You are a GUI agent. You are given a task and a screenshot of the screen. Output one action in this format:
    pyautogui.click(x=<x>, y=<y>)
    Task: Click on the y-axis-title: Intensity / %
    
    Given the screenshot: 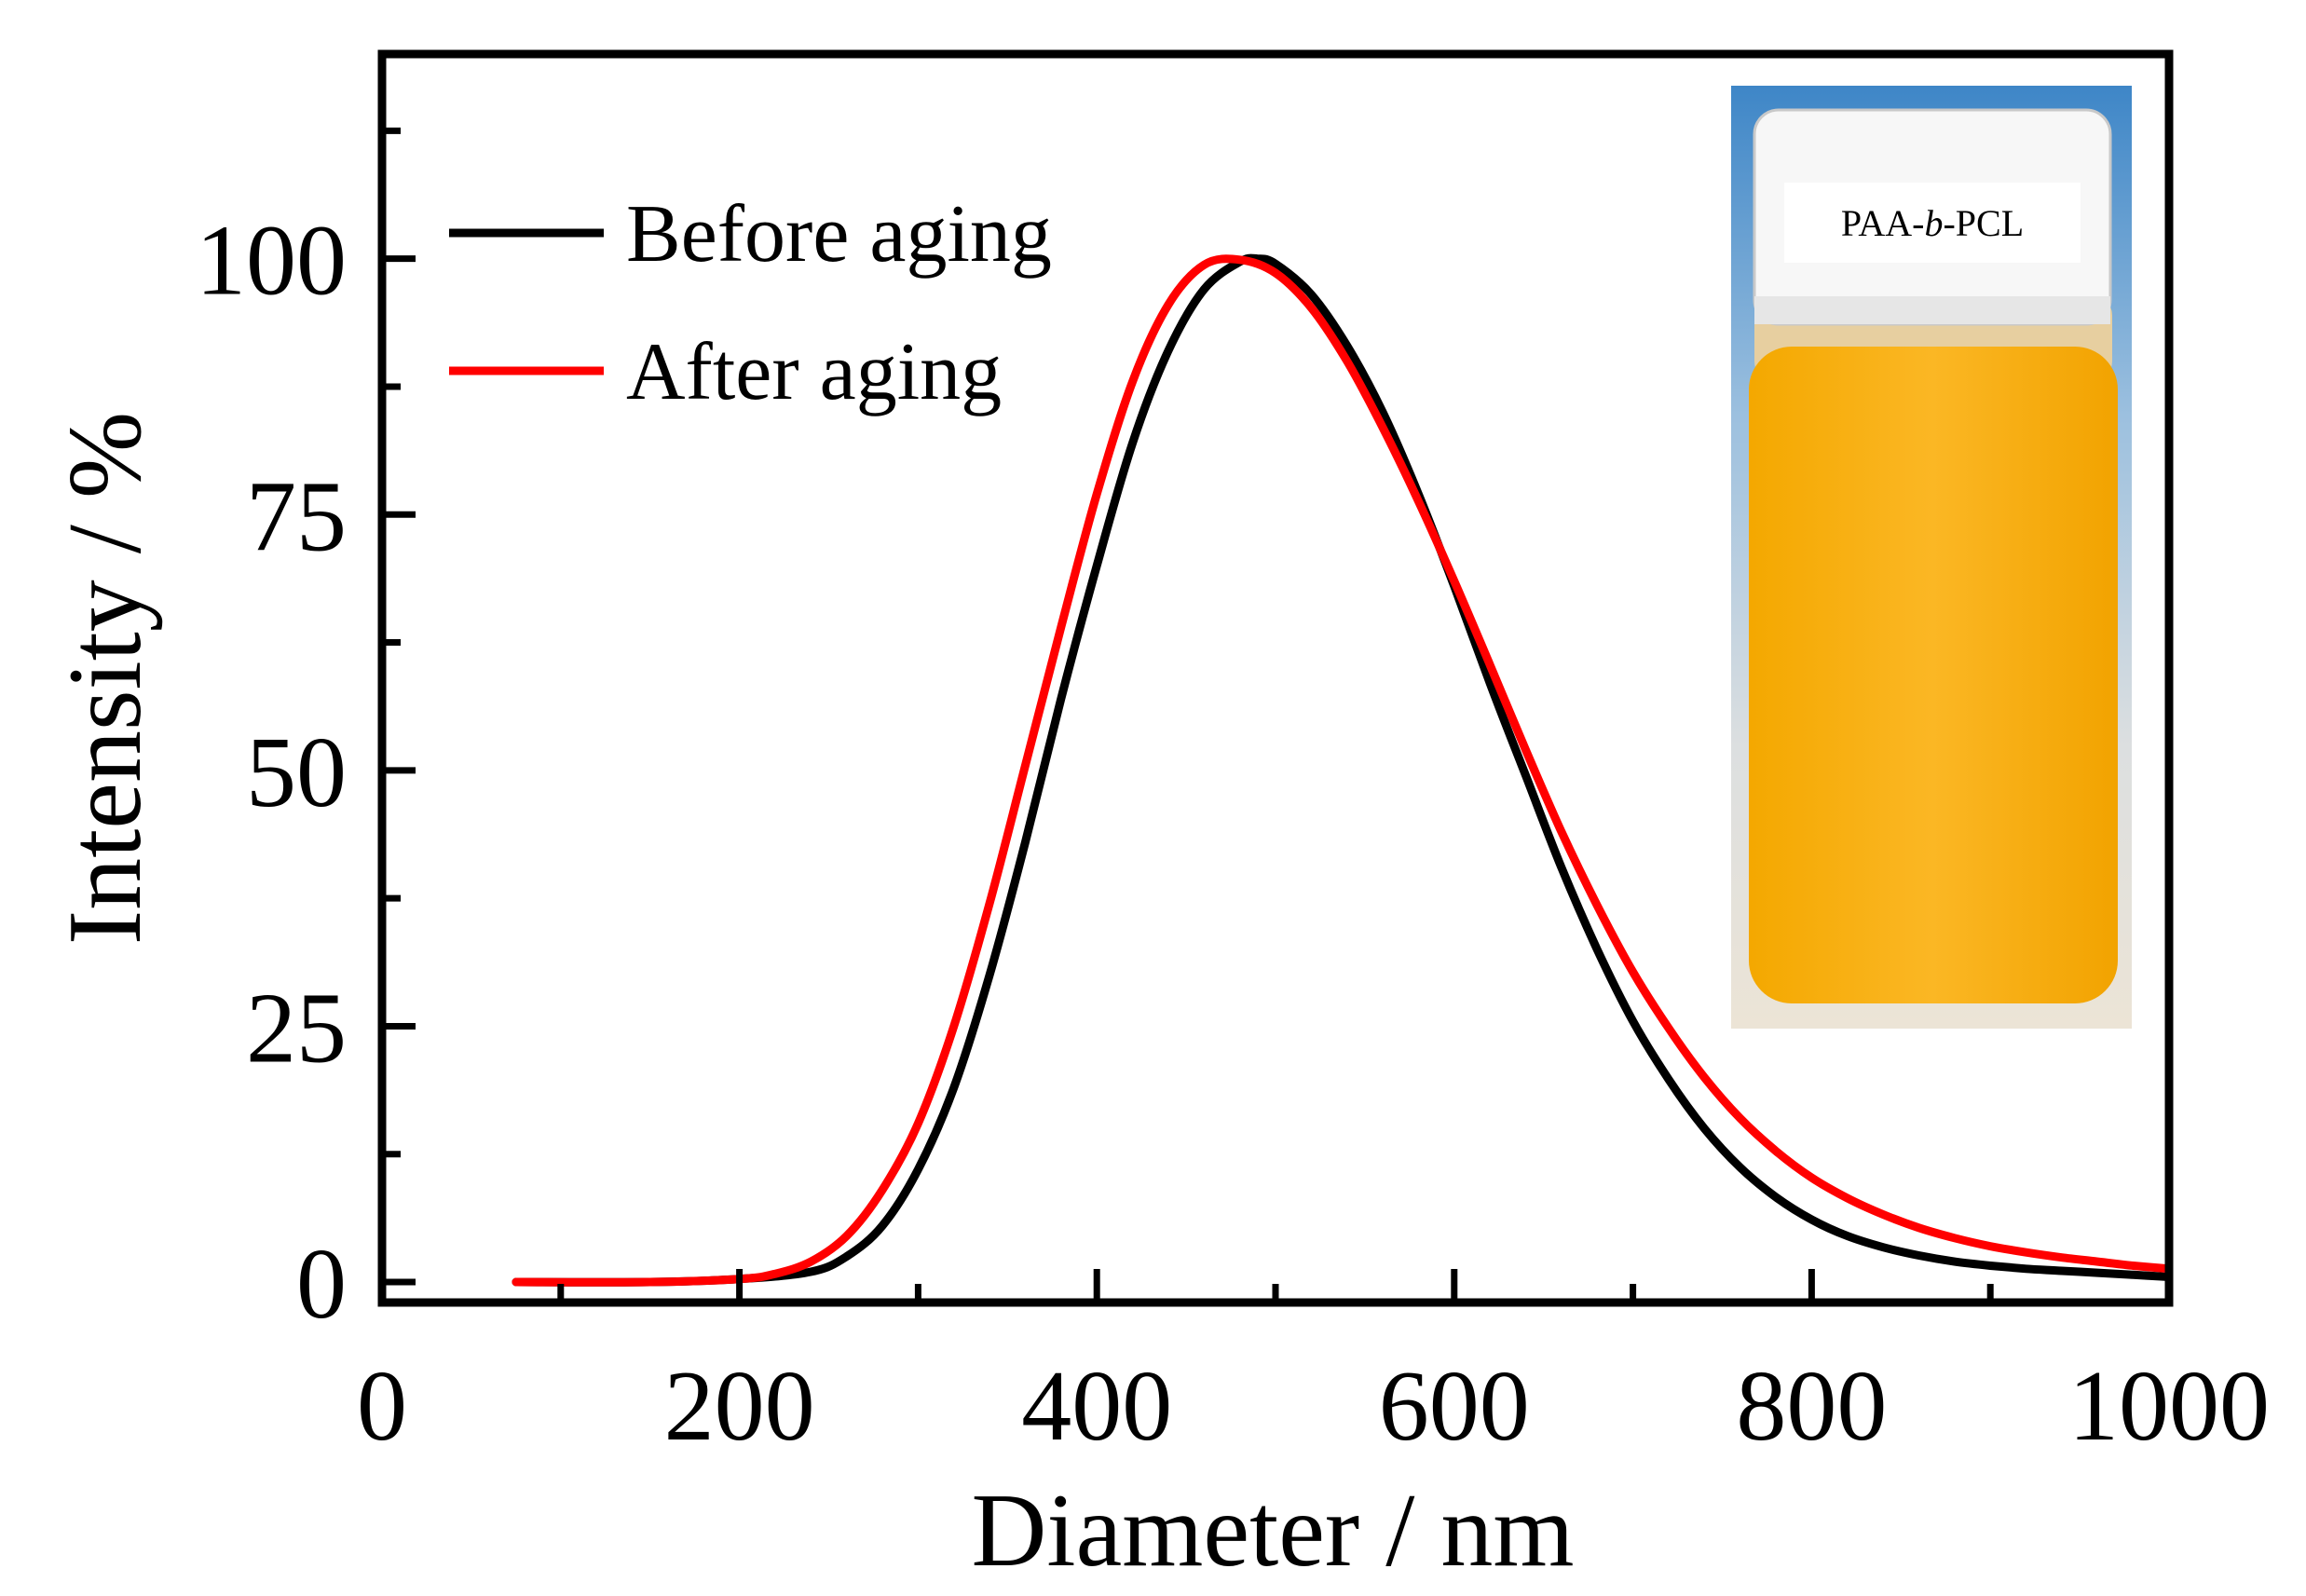 What is the action you would take?
    pyautogui.click(x=105, y=678)
    